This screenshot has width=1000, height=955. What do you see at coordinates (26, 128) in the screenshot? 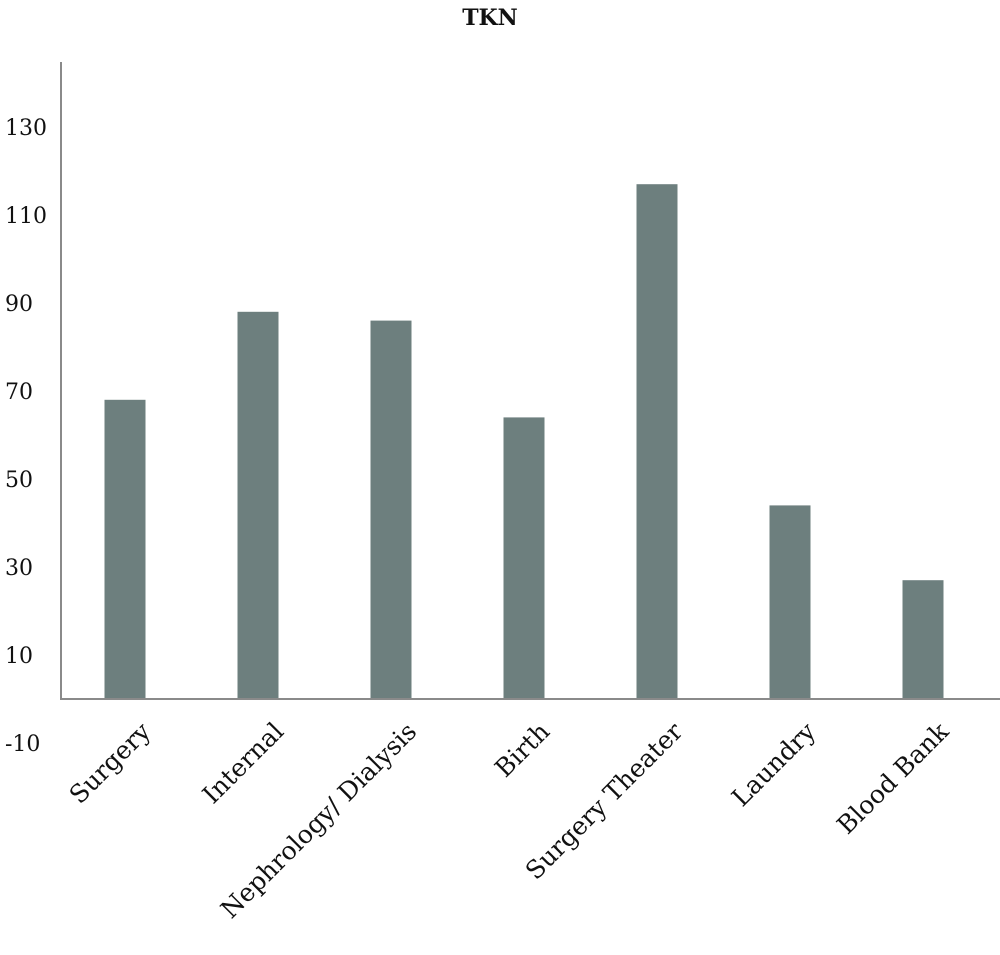
I see `y-tick-label: 130` at bounding box center [26, 128].